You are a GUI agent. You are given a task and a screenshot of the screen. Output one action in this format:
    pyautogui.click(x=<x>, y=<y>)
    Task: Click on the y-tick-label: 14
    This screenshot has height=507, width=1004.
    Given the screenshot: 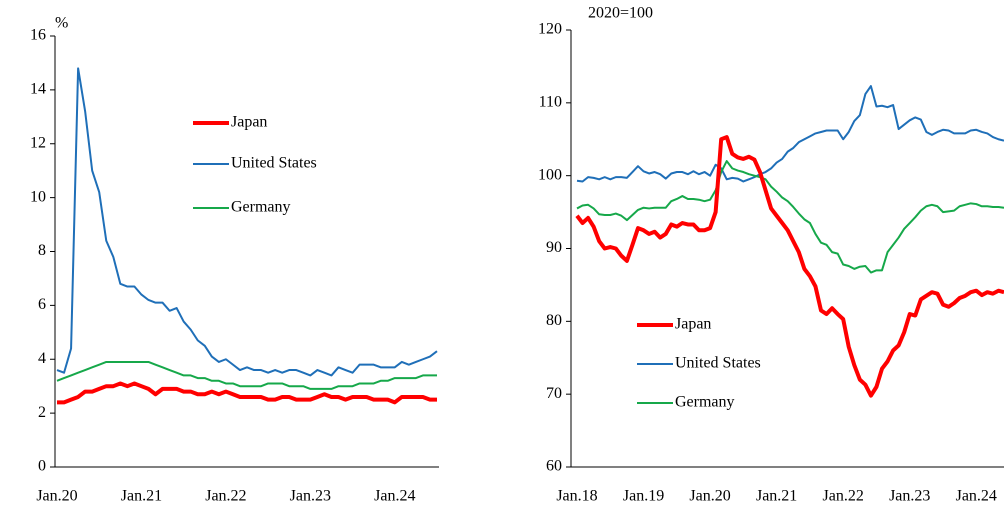 What is the action you would take?
    pyautogui.click(x=38, y=89)
    